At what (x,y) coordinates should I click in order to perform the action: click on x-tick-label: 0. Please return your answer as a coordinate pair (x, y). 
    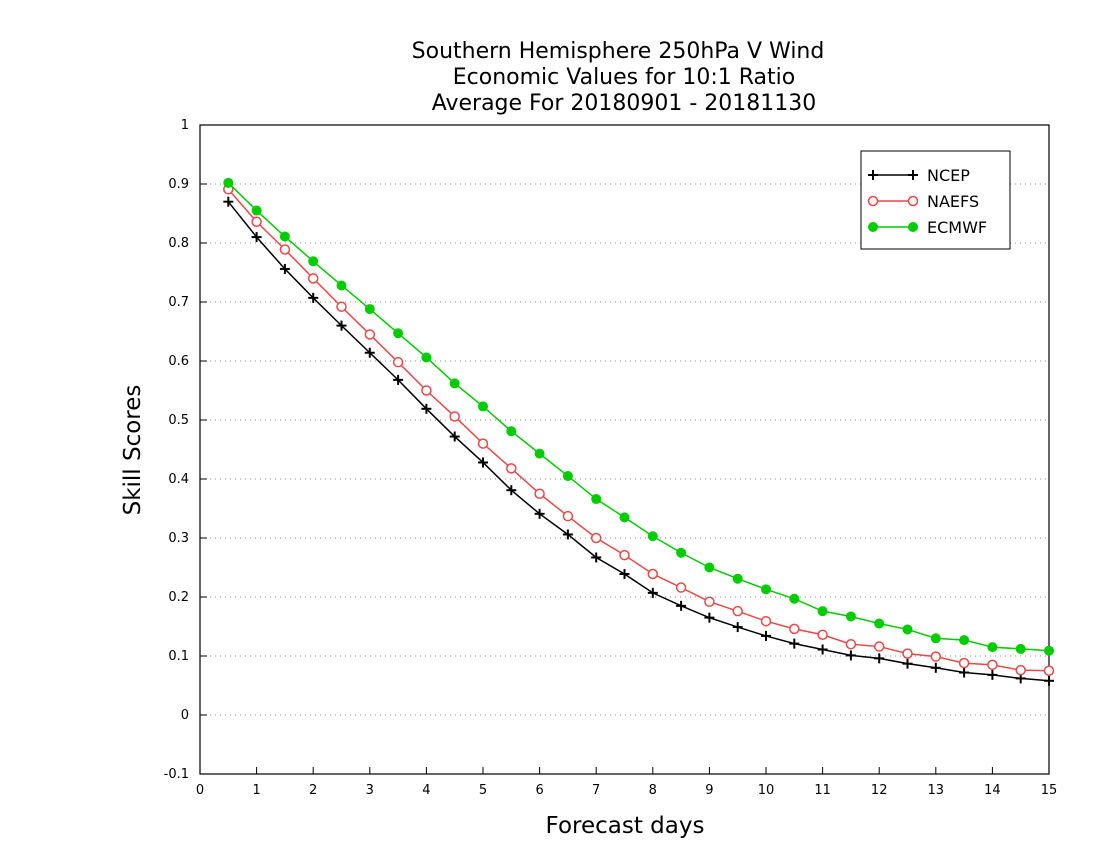
    Looking at the image, I should click on (200, 790).